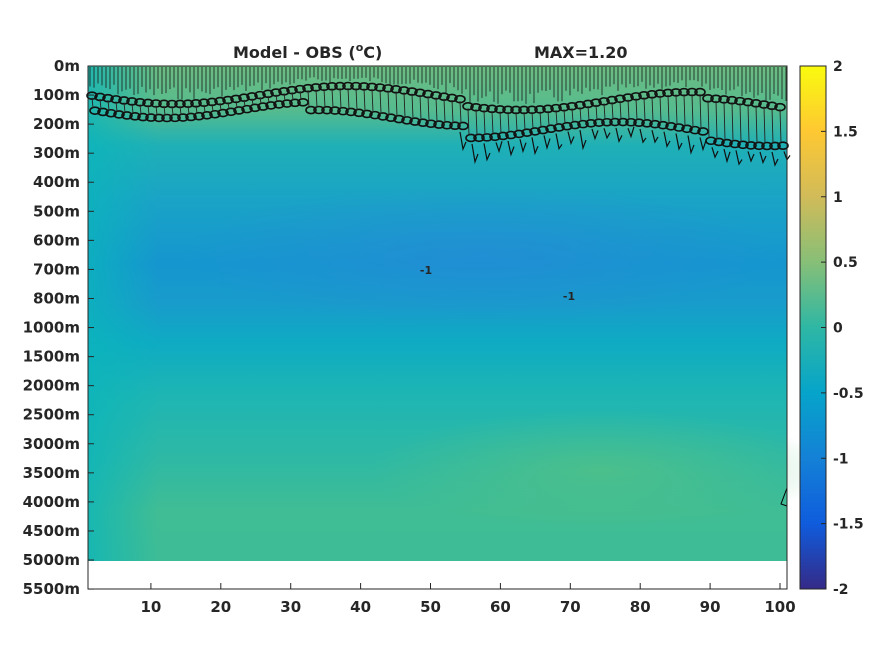 The image size is (875, 656). What do you see at coordinates (430, 607) in the screenshot?
I see `x-tick-label: 50` at bounding box center [430, 607].